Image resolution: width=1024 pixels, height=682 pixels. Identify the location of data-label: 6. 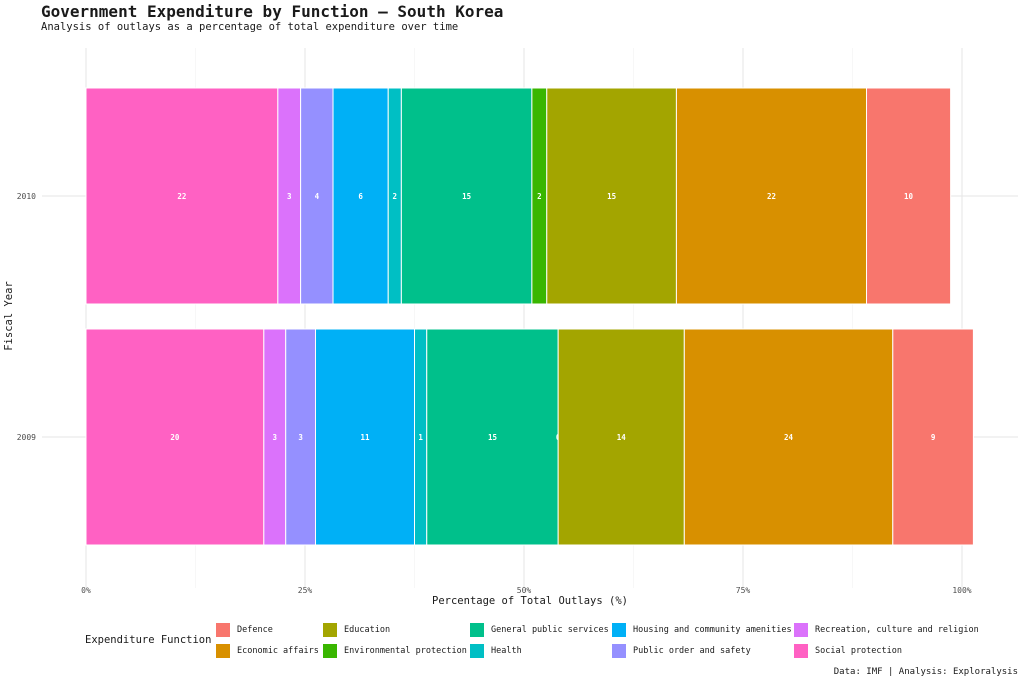
(360, 196).